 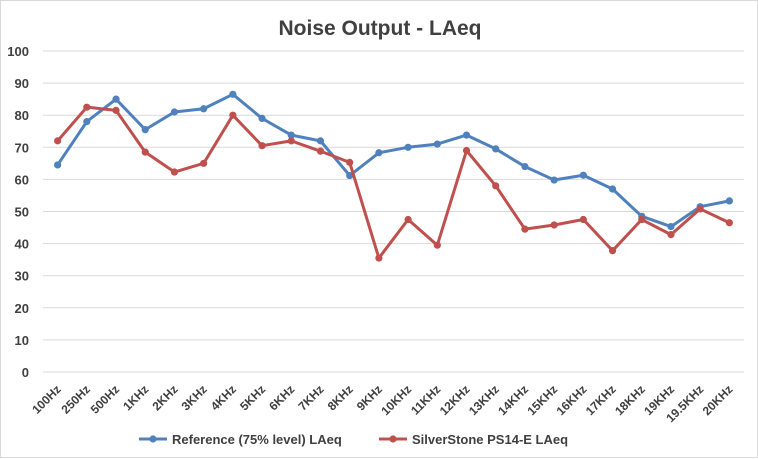 I want to click on x-tick-label: 17KHz, so click(x=601, y=400).